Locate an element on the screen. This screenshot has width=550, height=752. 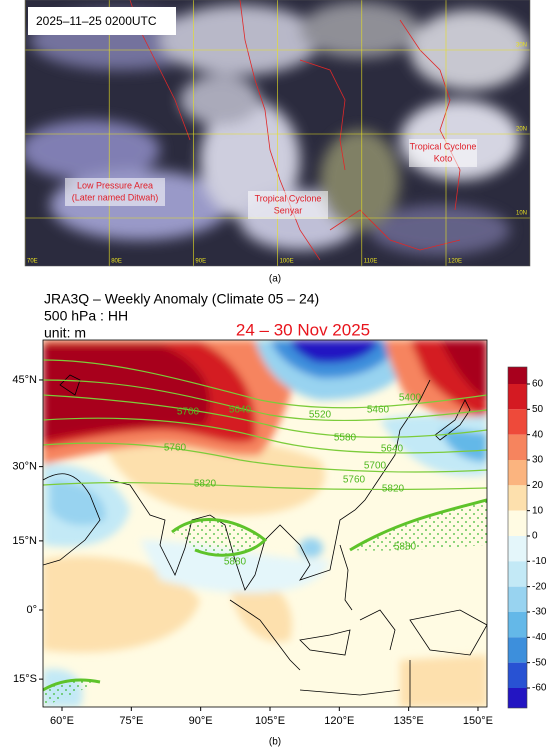
unit: unit: m is located at coordinates (65, 333).